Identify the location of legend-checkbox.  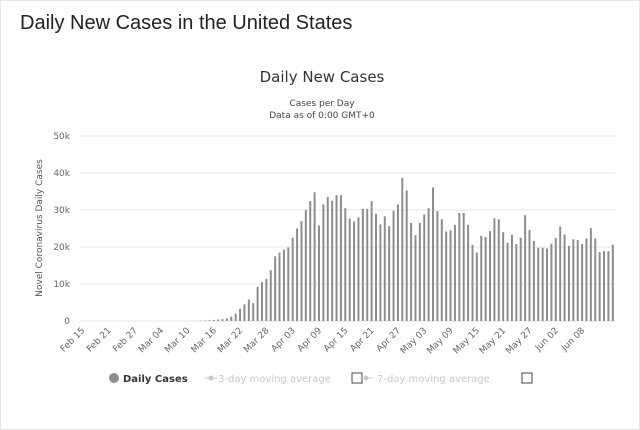
(527, 378).